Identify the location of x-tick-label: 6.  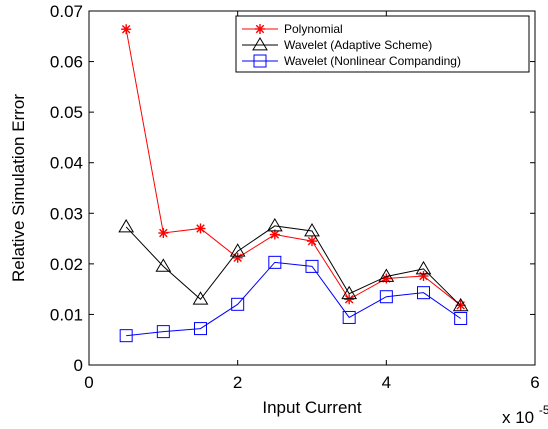
(534, 382).